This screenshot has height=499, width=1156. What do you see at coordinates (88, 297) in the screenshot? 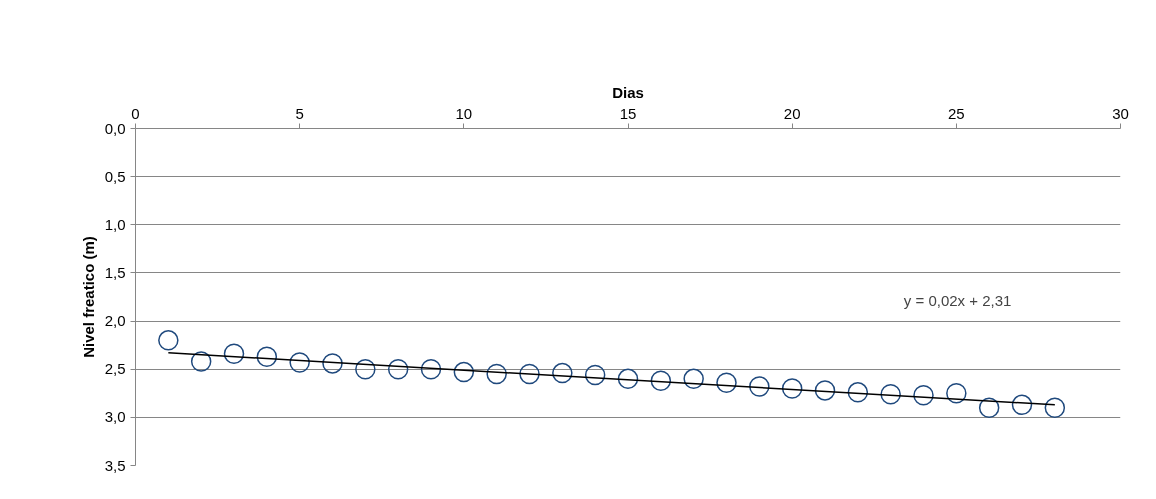
I see `y-axis-title: Nivel freatico (m)` at bounding box center [88, 297].